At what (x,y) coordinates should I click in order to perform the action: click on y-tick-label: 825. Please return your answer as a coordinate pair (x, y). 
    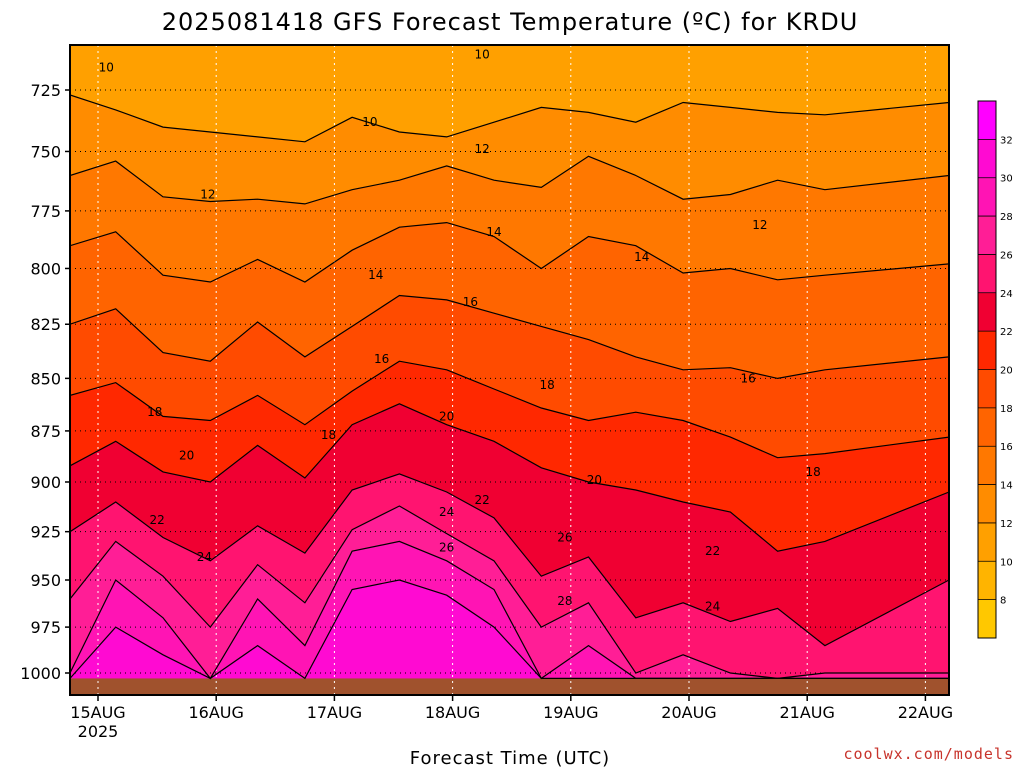
    Looking at the image, I should click on (45, 324).